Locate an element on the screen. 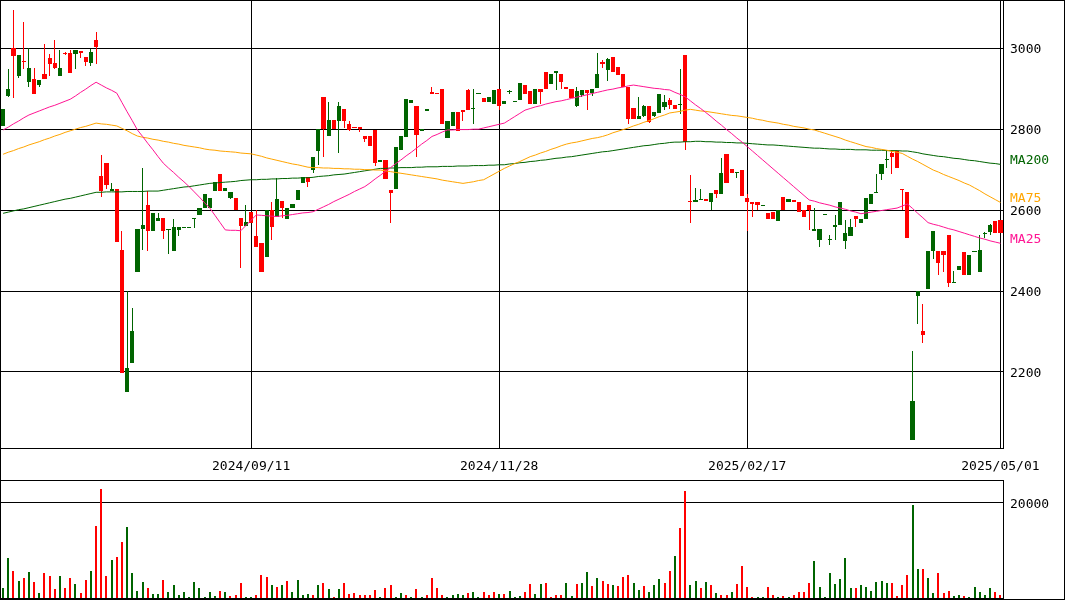 The width and height of the screenshot is (1065, 600). y-tick-label: 3000 is located at coordinates (1026, 49).